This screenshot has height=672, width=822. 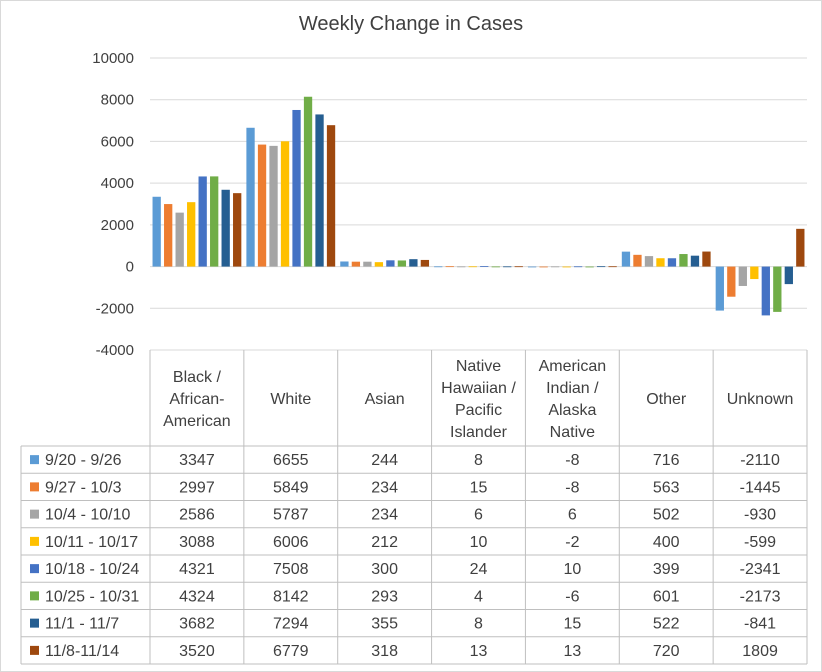 What do you see at coordinates (384, 460) in the screenshot?
I see `data-label: 244` at bounding box center [384, 460].